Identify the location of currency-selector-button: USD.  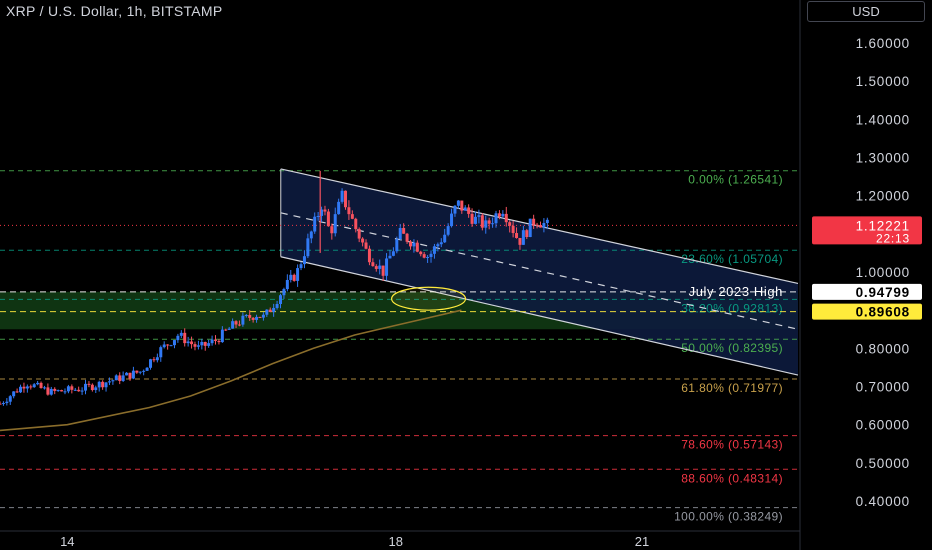
(866, 11).